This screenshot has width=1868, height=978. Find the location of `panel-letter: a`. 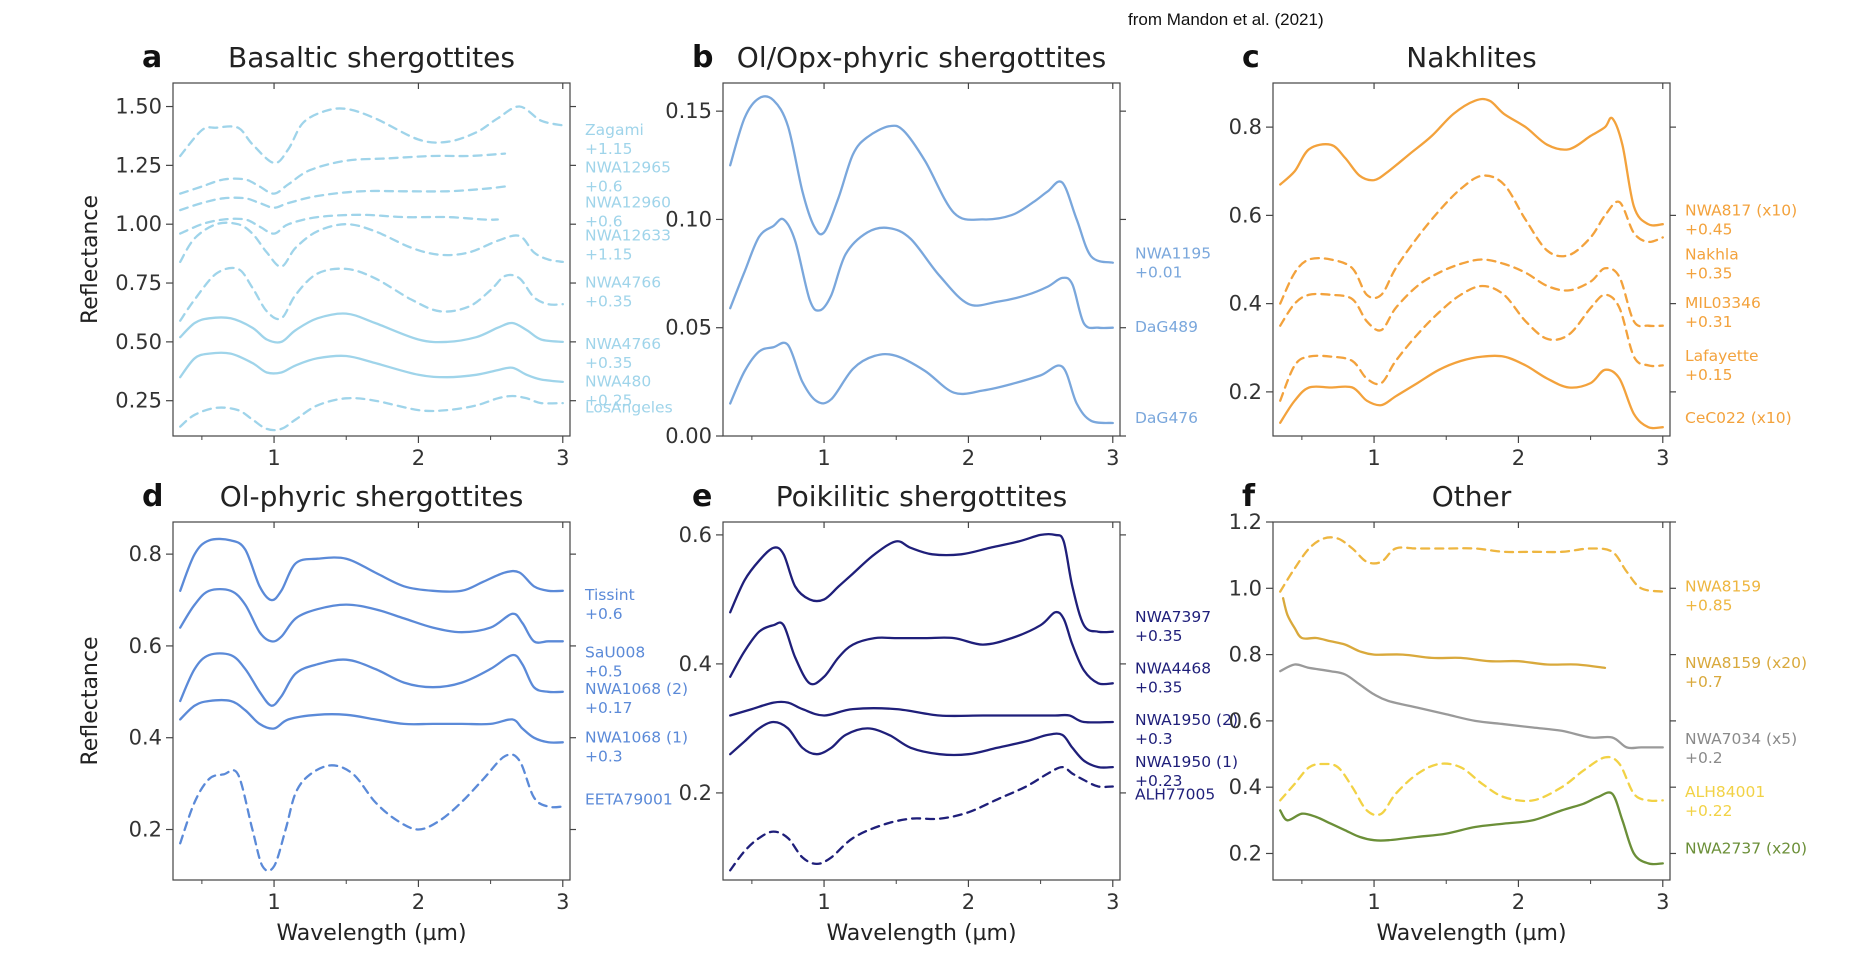

panel-letter: a is located at coordinates (152, 57).